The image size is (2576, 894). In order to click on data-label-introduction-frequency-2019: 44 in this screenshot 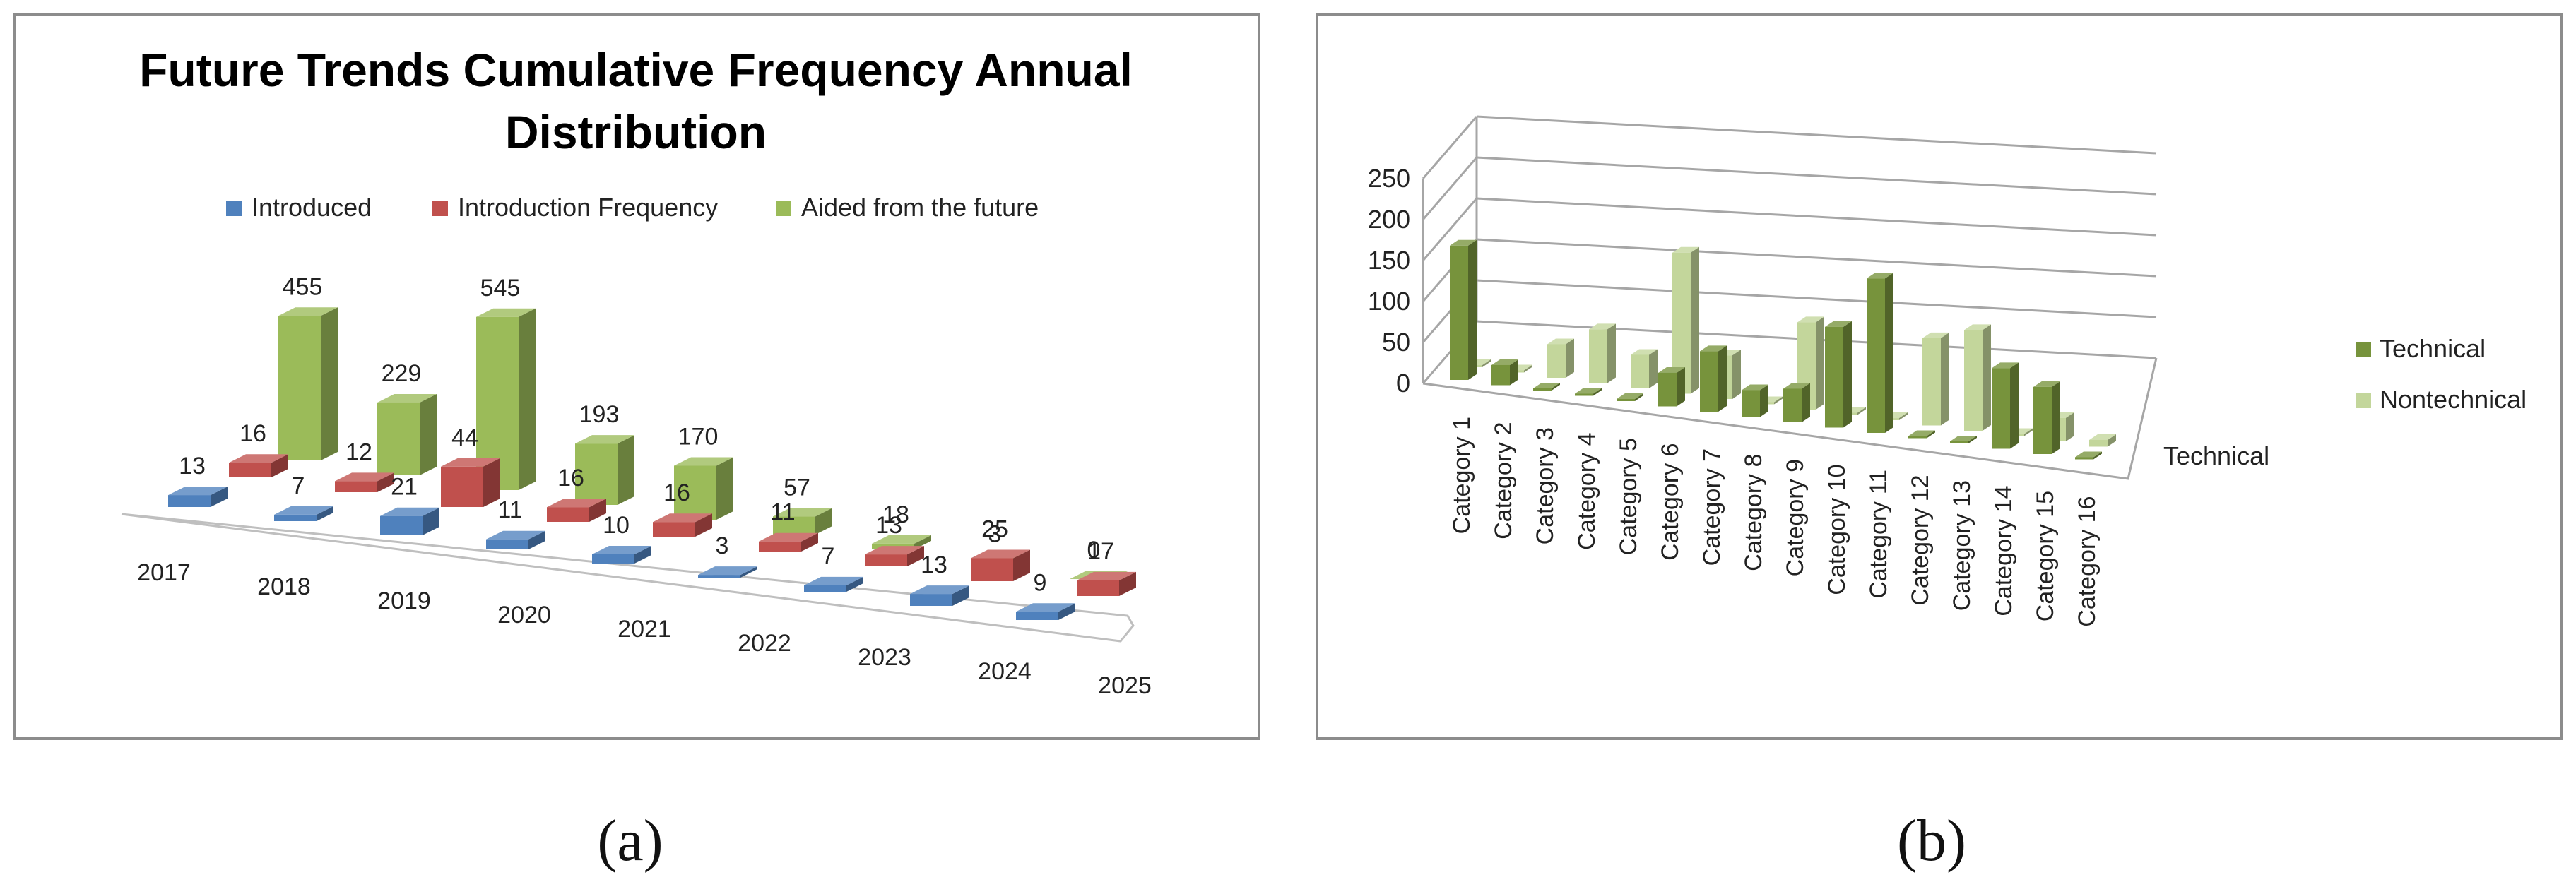, I will do `click(464, 437)`.